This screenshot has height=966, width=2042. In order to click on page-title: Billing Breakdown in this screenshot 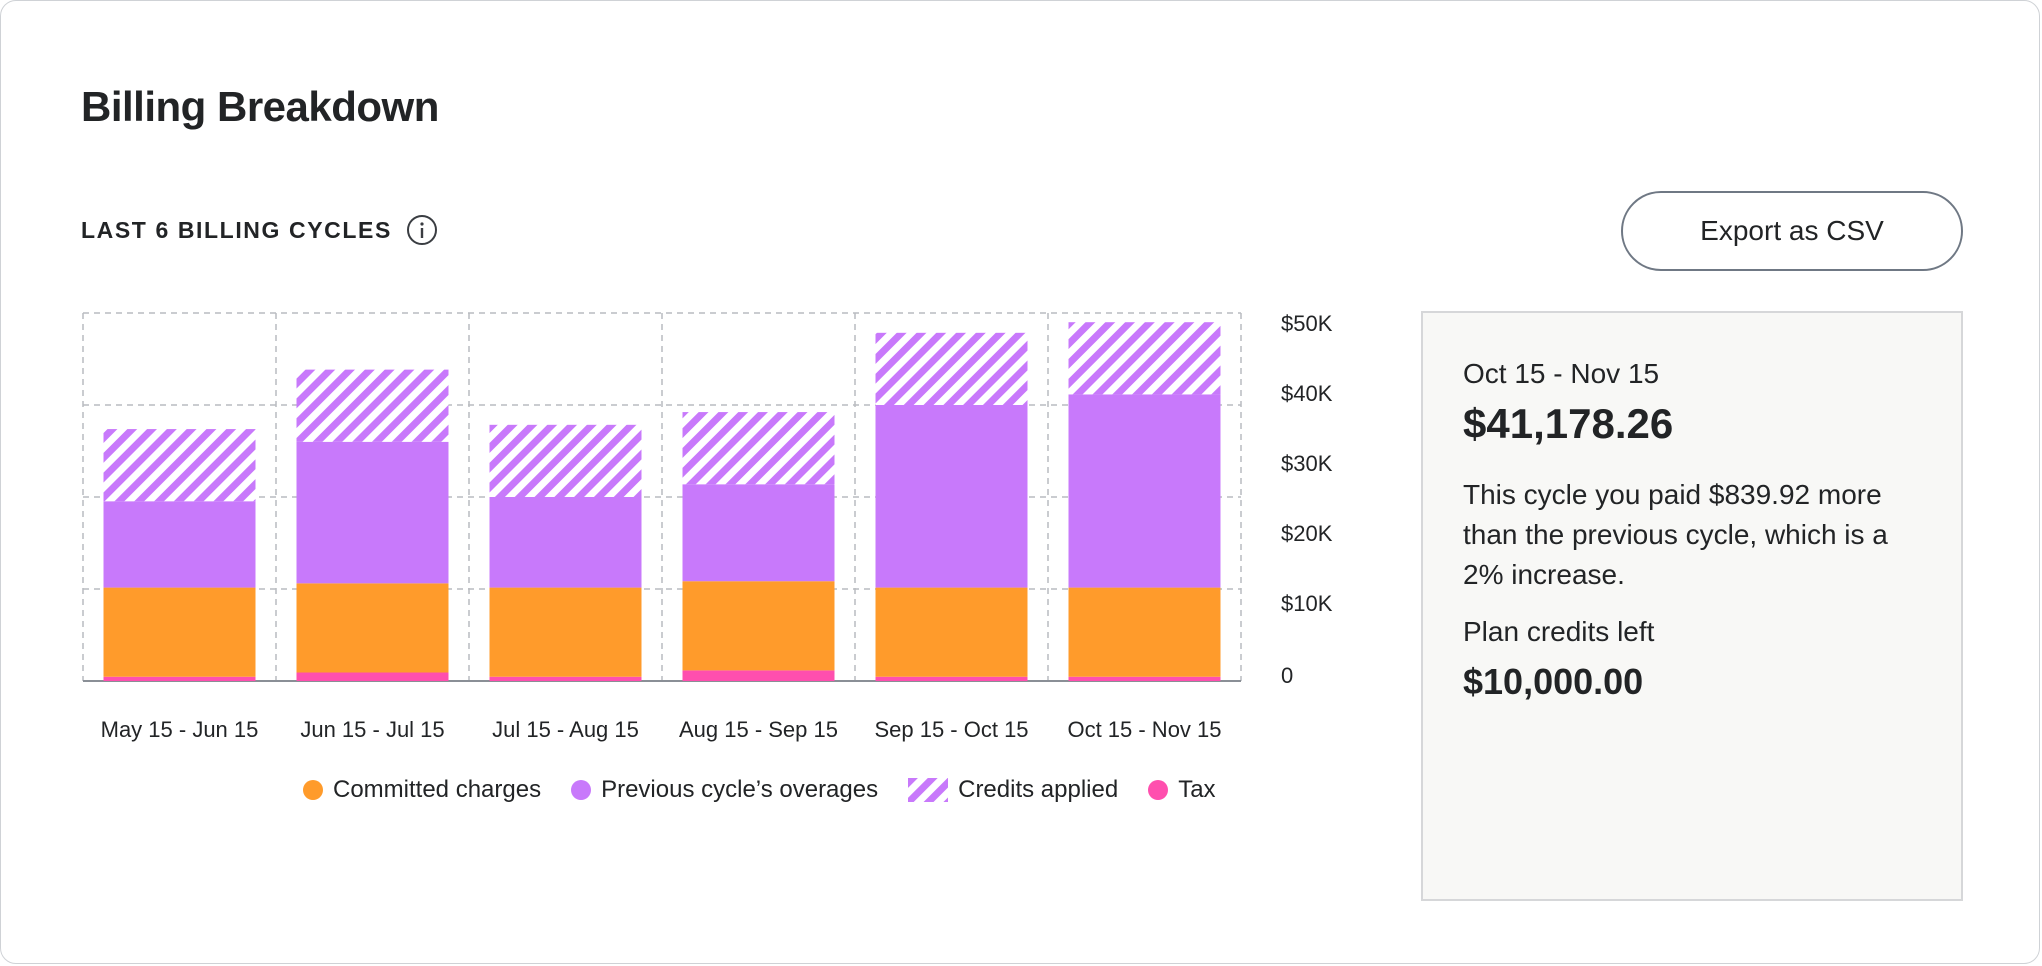, I will do `click(260, 106)`.